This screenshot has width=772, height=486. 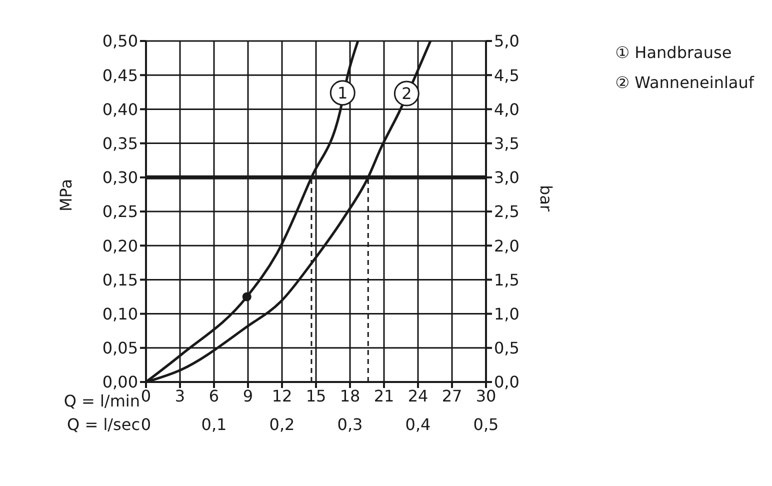 What do you see at coordinates (507, 280) in the screenshot?
I see `y2-tick-label: 1,5` at bounding box center [507, 280].